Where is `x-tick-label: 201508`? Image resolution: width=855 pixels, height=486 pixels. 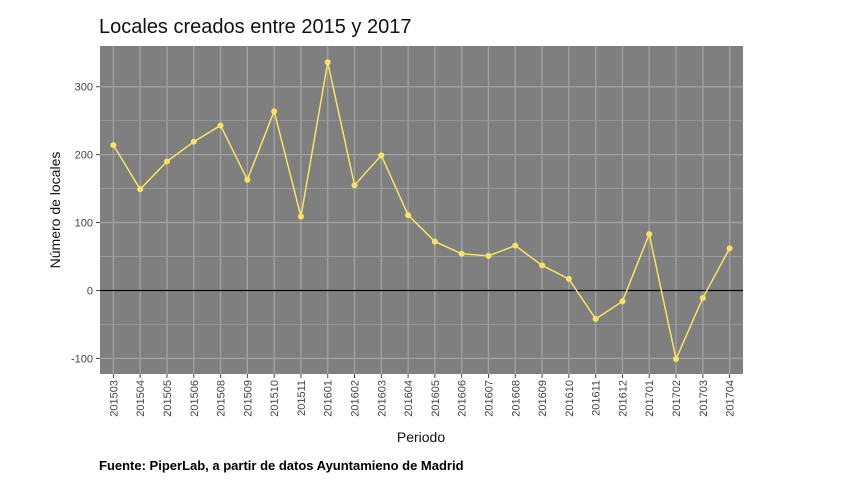 x-tick-label: 201508 is located at coordinates (222, 398).